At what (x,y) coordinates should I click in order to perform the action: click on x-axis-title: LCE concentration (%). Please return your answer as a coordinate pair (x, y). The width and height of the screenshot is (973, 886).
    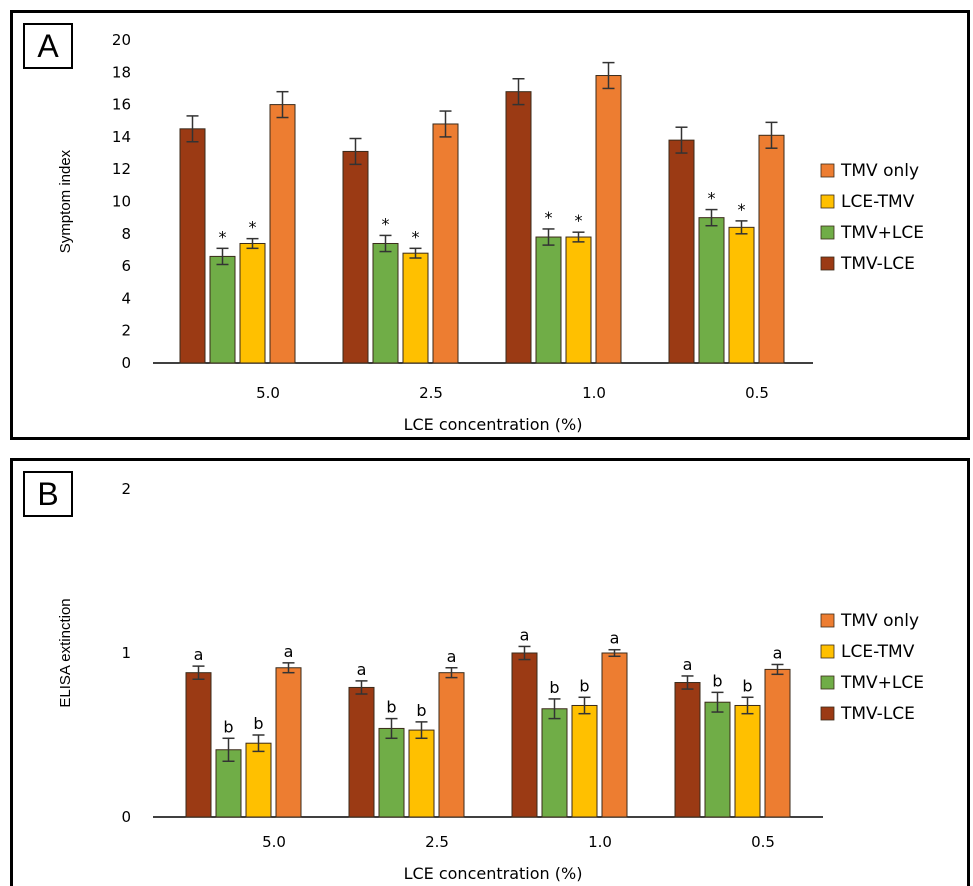
    Looking at the image, I should click on (493, 873).